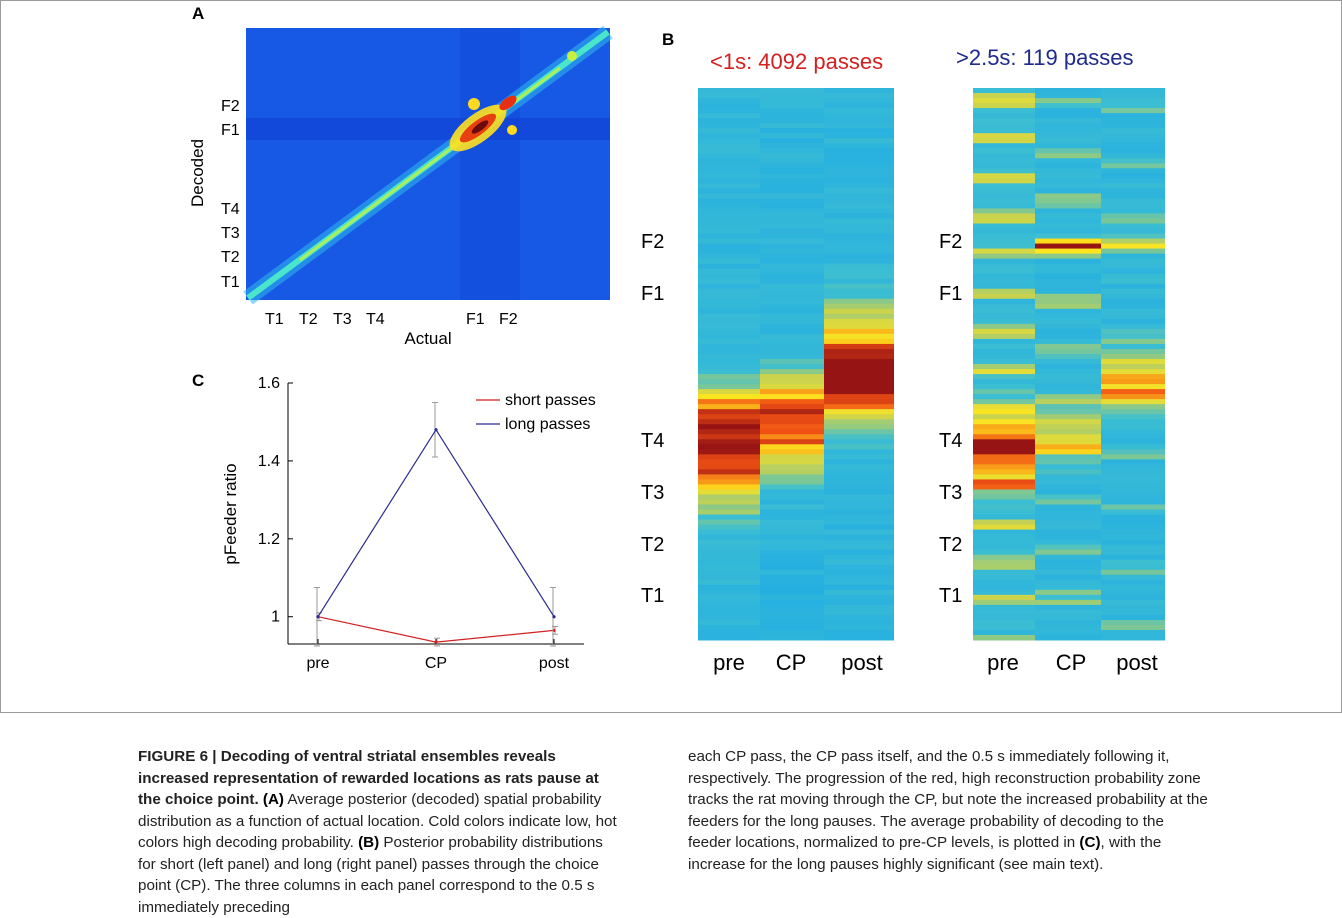 The image size is (1342, 918). What do you see at coordinates (547, 424) in the screenshot?
I see `legend-label-long: long passes` at bounding box center [547, 424].